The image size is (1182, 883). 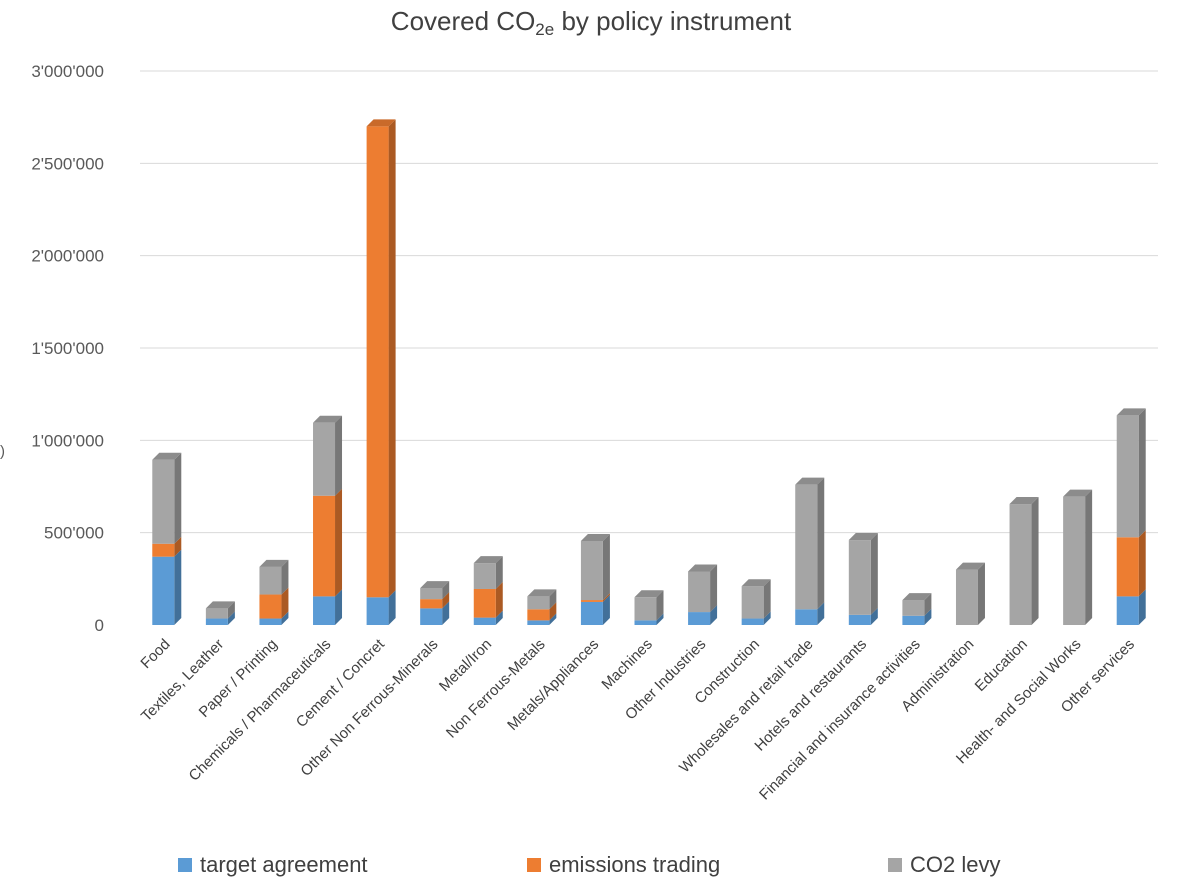 I want to click on y-tick-label: 1'500'000, so click(x=67, y=348).